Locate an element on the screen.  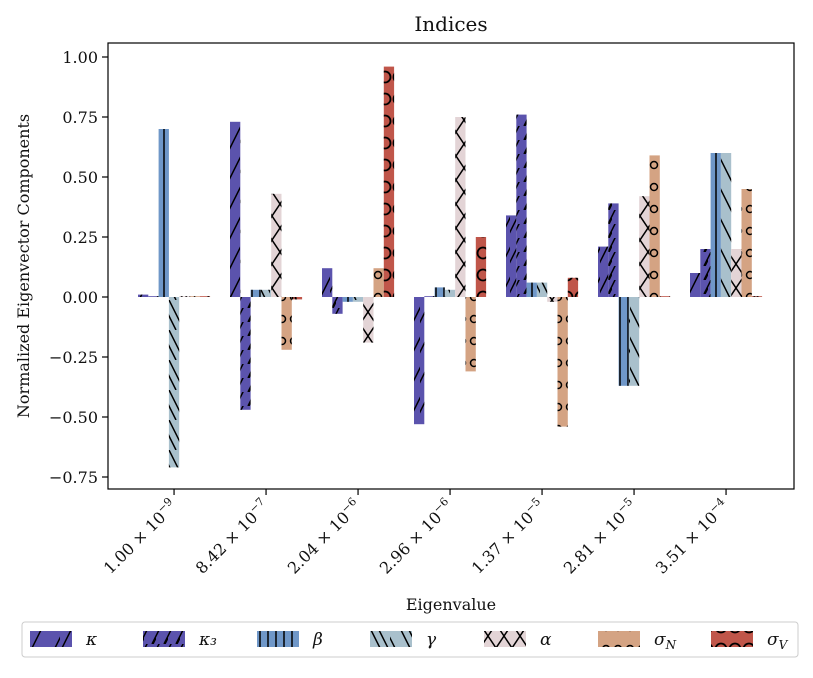
bar-hatch-s1-c2 is located at coordinates (235, 209).